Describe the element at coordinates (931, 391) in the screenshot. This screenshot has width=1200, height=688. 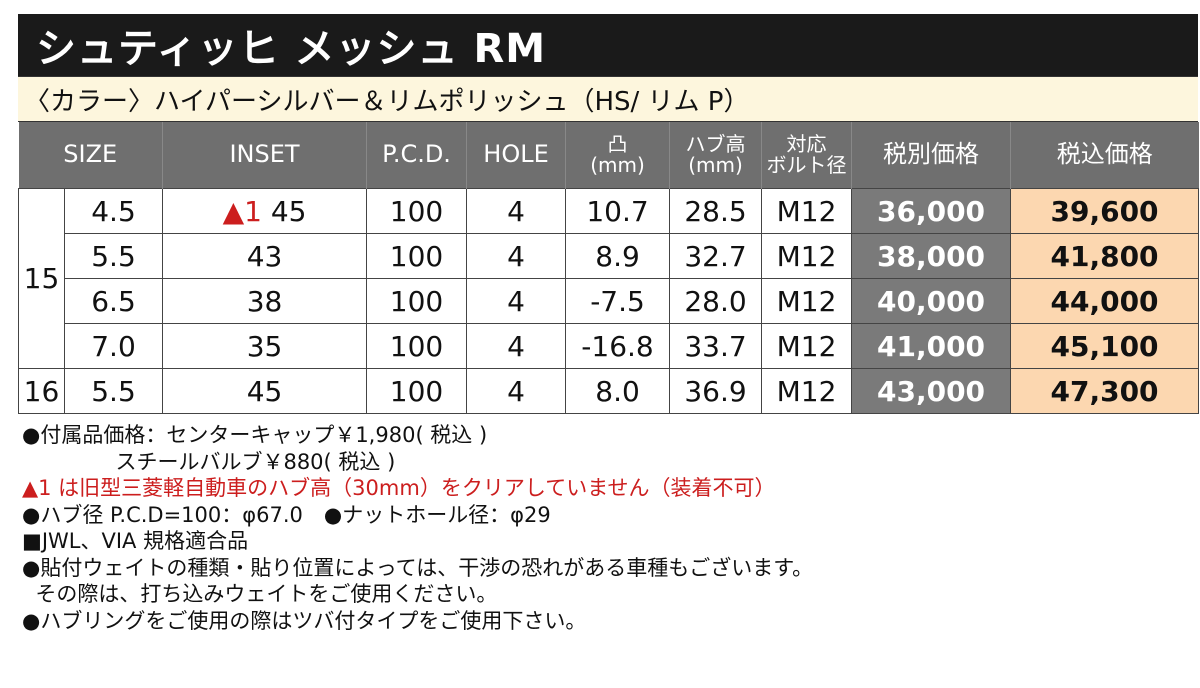
I see `net-cell: 43,000` at that location.